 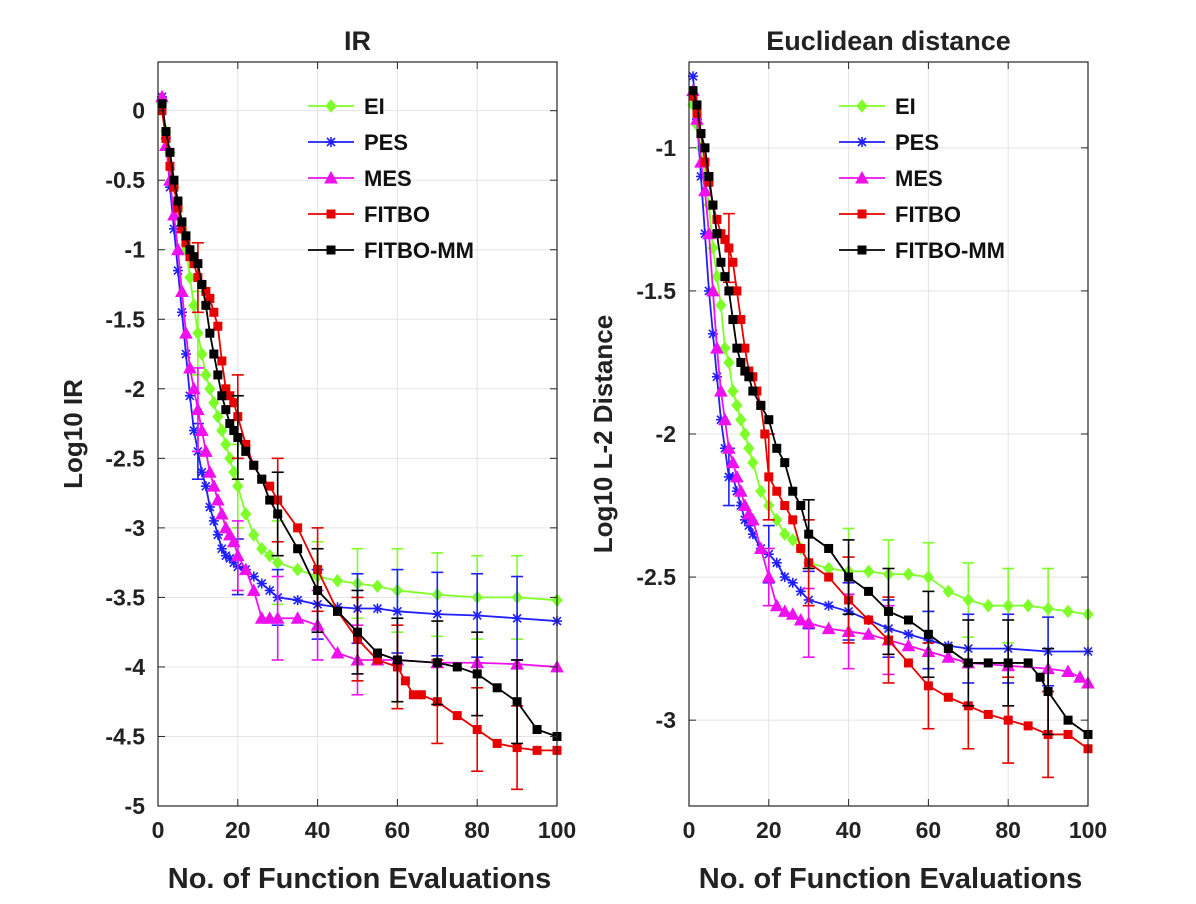 I want to click on legend: EI PES MES FITBO FITBO-MM, so click(x=391, y=178).